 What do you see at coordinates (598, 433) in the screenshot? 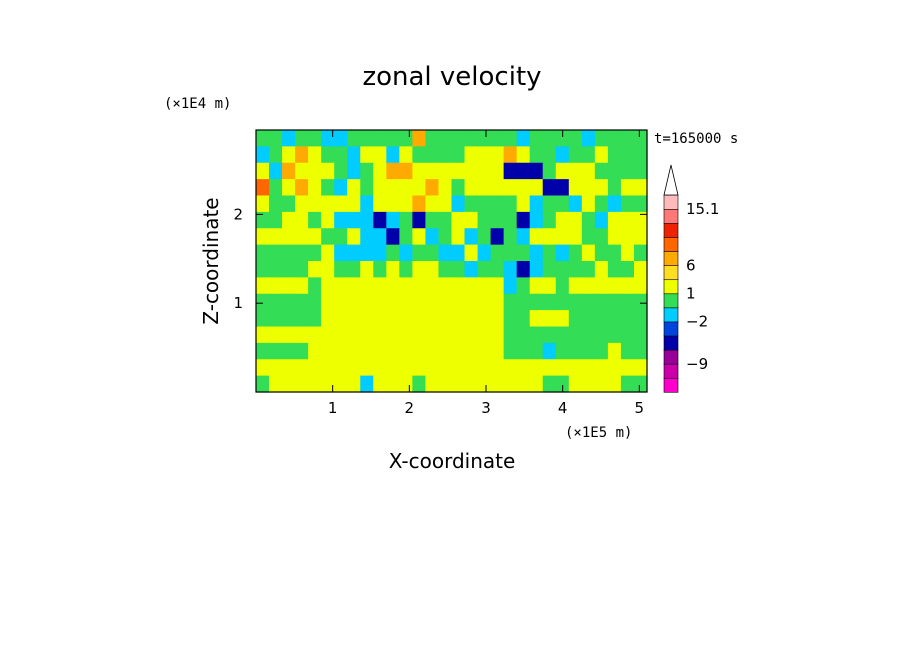
I see `x-scale-label: (×1E5 m)` at bounding box center [598, 433].